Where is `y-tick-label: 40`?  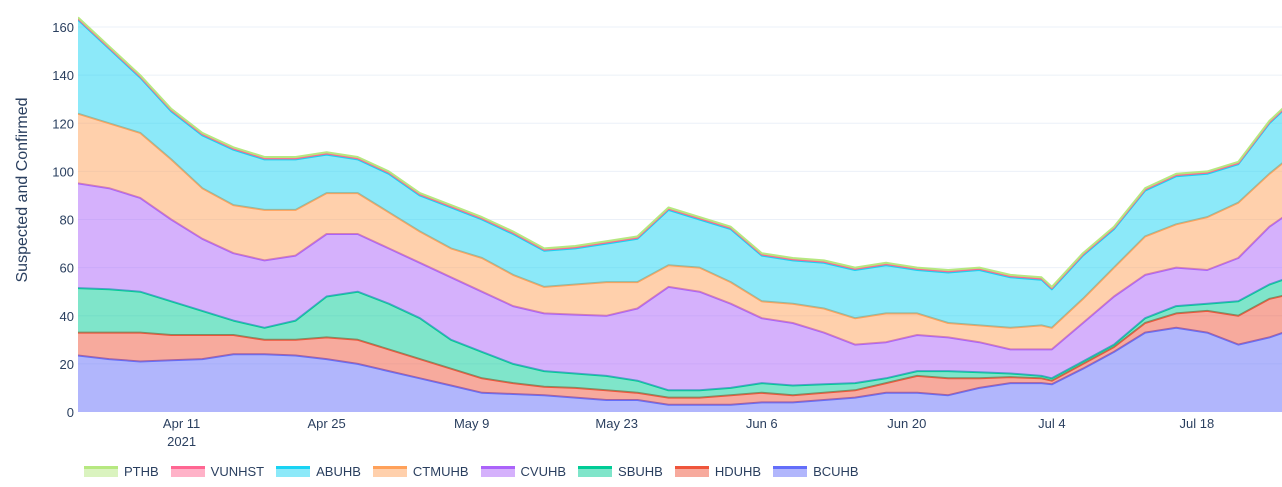
y-tick-label: 40 is located at coordinates (67, 316).